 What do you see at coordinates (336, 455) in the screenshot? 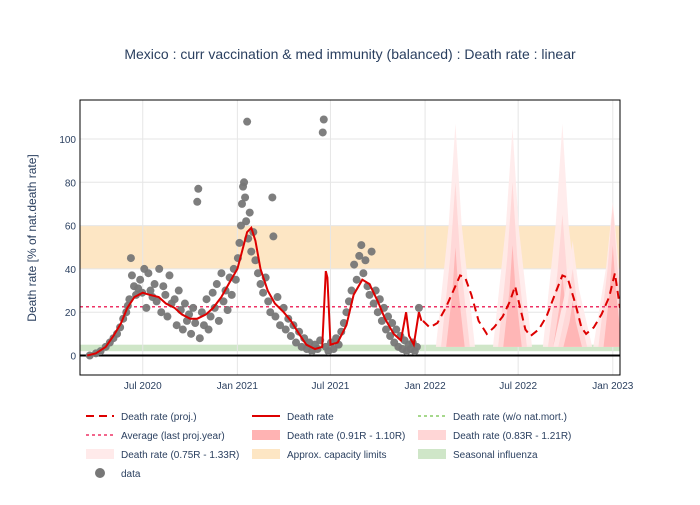
I see `legend-label-capacity: Approx. capacity limits` at bounding box center [336, 455].